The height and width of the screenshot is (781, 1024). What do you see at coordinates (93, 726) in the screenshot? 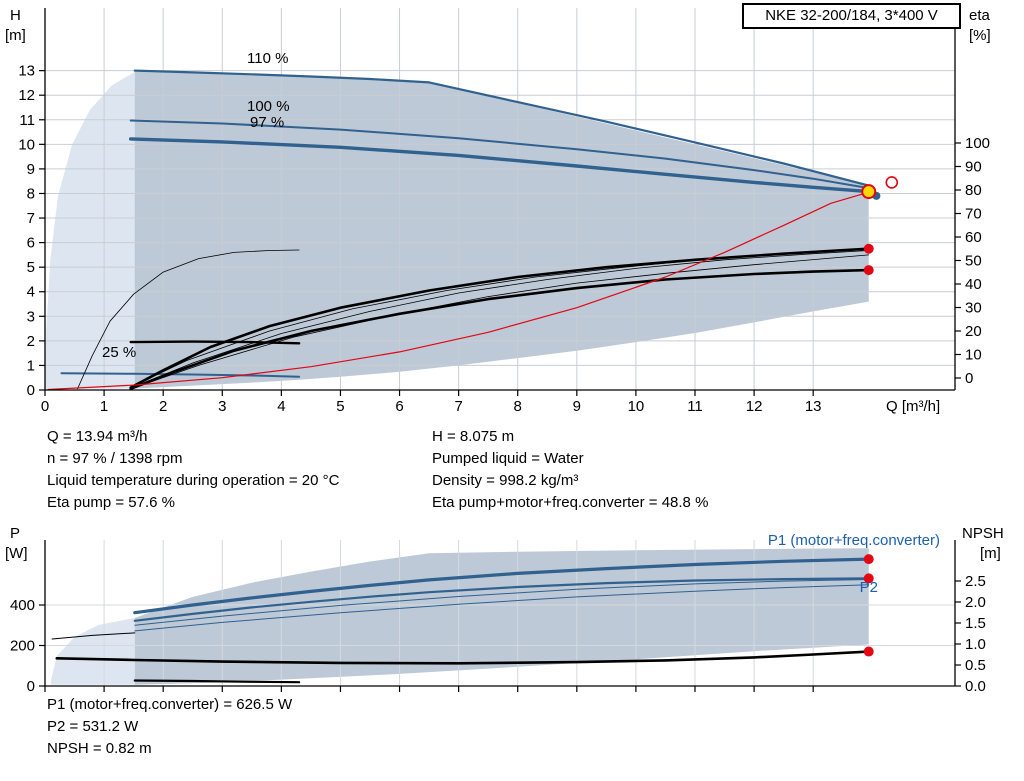
I see `info-line-p2: P2 = 531.2 W` at bounding box center [93, 726].